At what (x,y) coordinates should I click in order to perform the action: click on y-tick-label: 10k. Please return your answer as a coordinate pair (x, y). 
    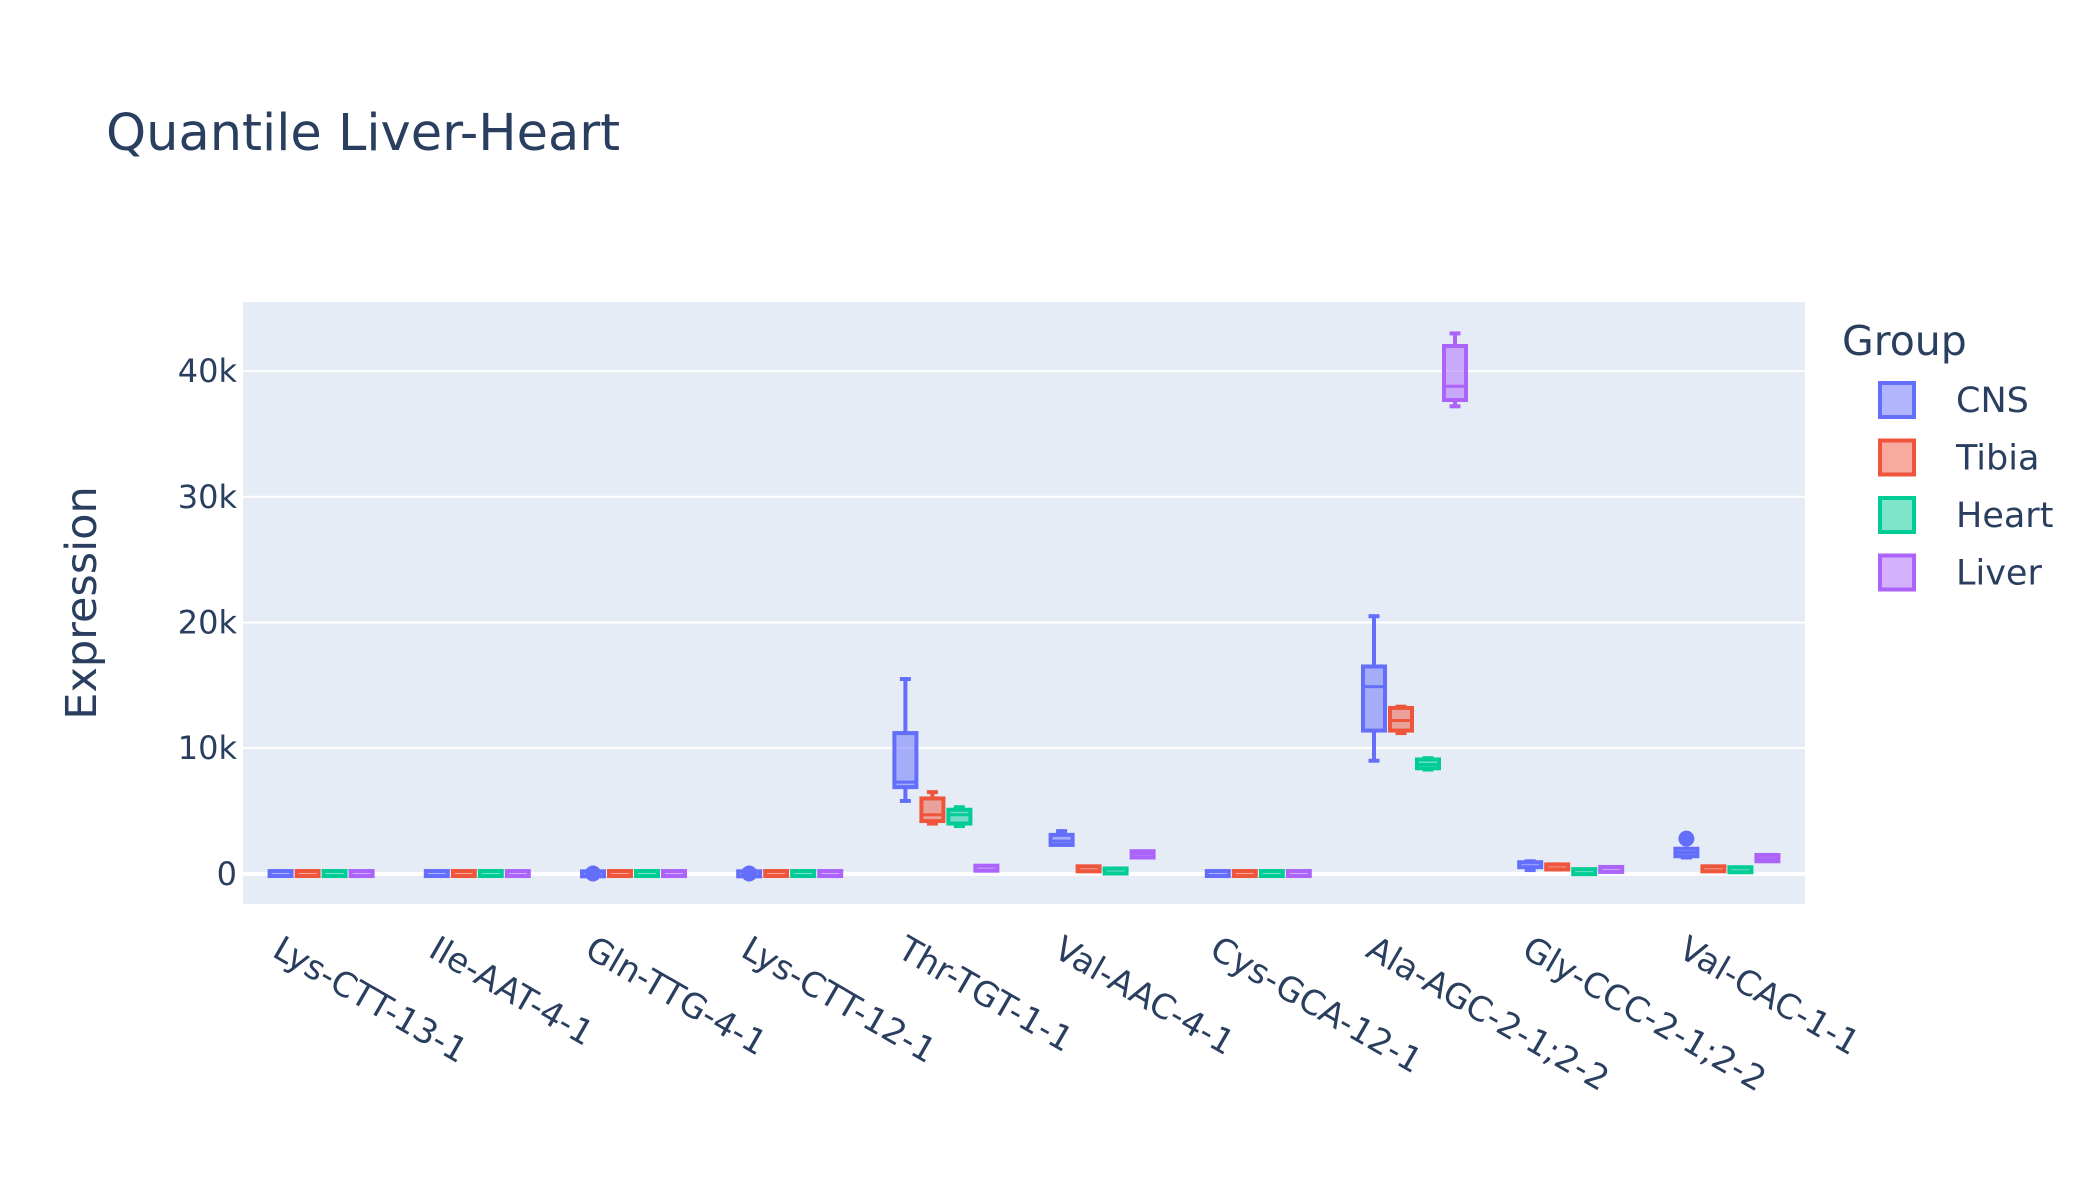
    Looking at the image, I should click on (208, 748).